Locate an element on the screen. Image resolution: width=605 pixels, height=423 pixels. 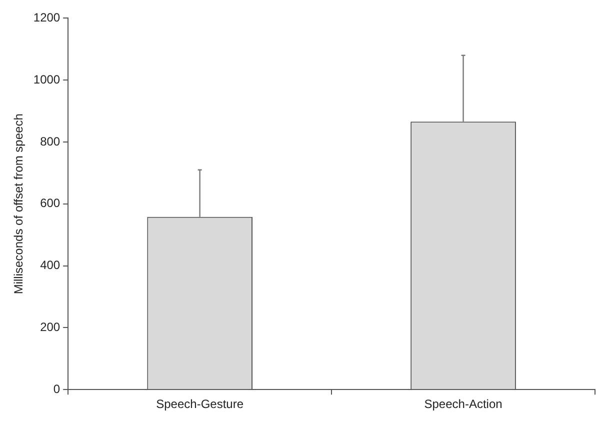
y-tick-label: 1200 is located at coordinates (46, 17).